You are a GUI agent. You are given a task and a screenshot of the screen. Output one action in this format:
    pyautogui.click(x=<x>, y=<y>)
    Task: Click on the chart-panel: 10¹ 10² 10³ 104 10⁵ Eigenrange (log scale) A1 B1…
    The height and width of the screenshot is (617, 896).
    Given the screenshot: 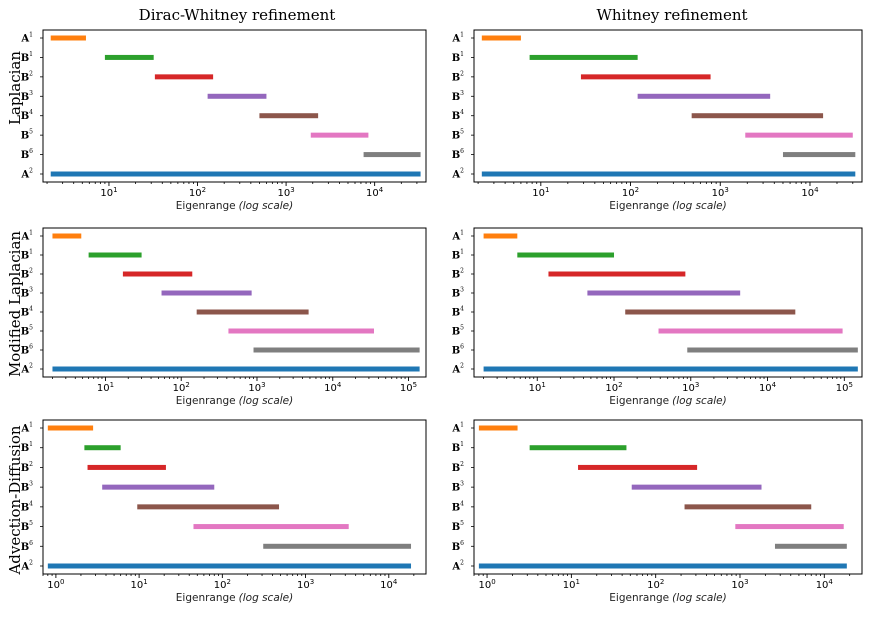 What is the action you would take?
    pyautogui.click(x=223, y=317)
    